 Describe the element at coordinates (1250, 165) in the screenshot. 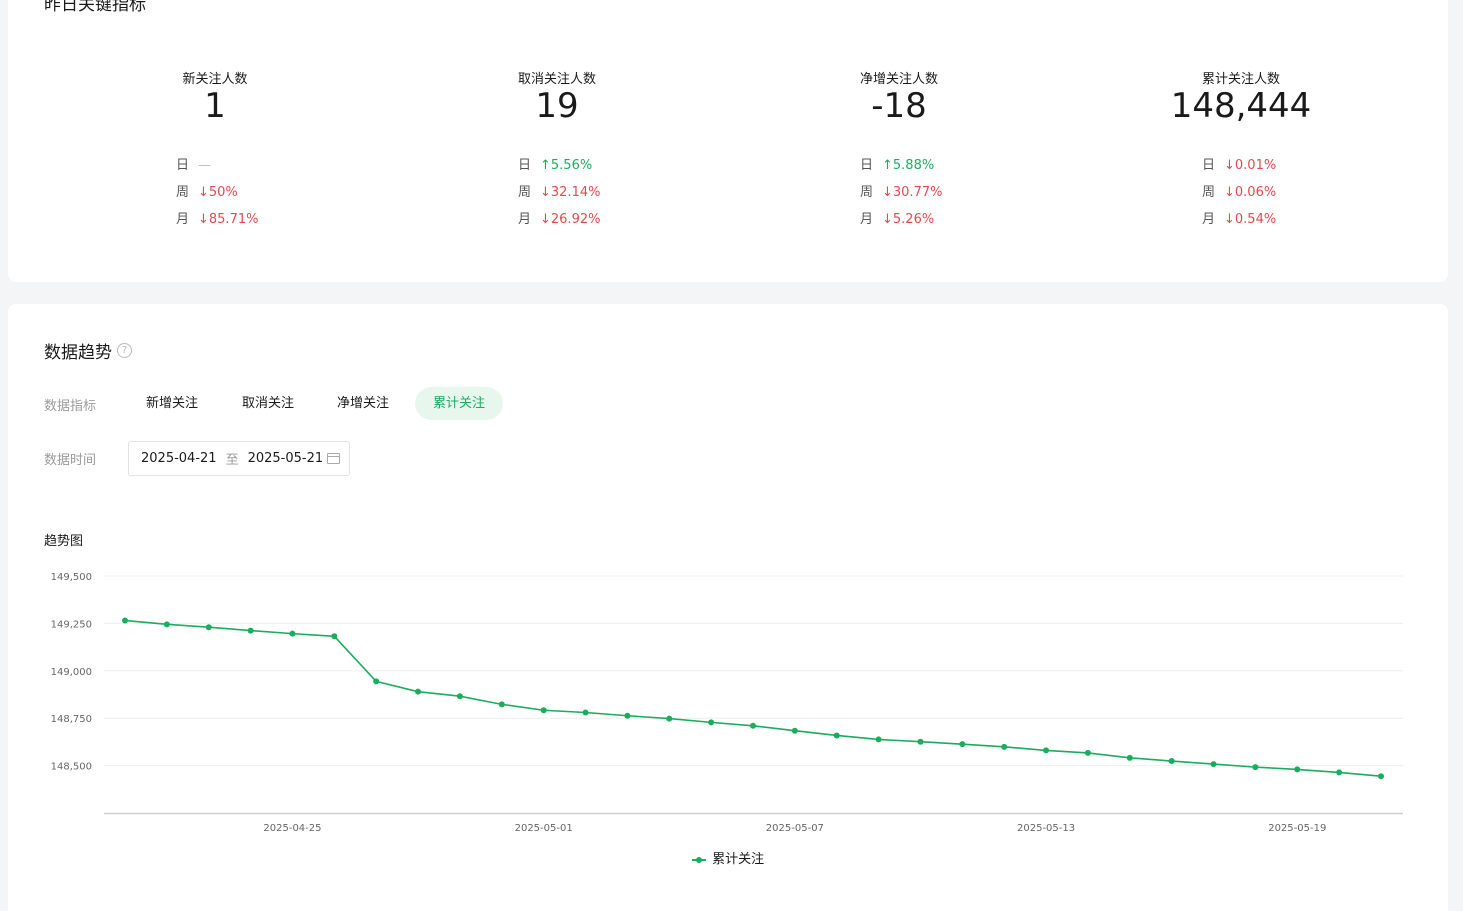

I see `compare-value: ↓0.01%` at that location.